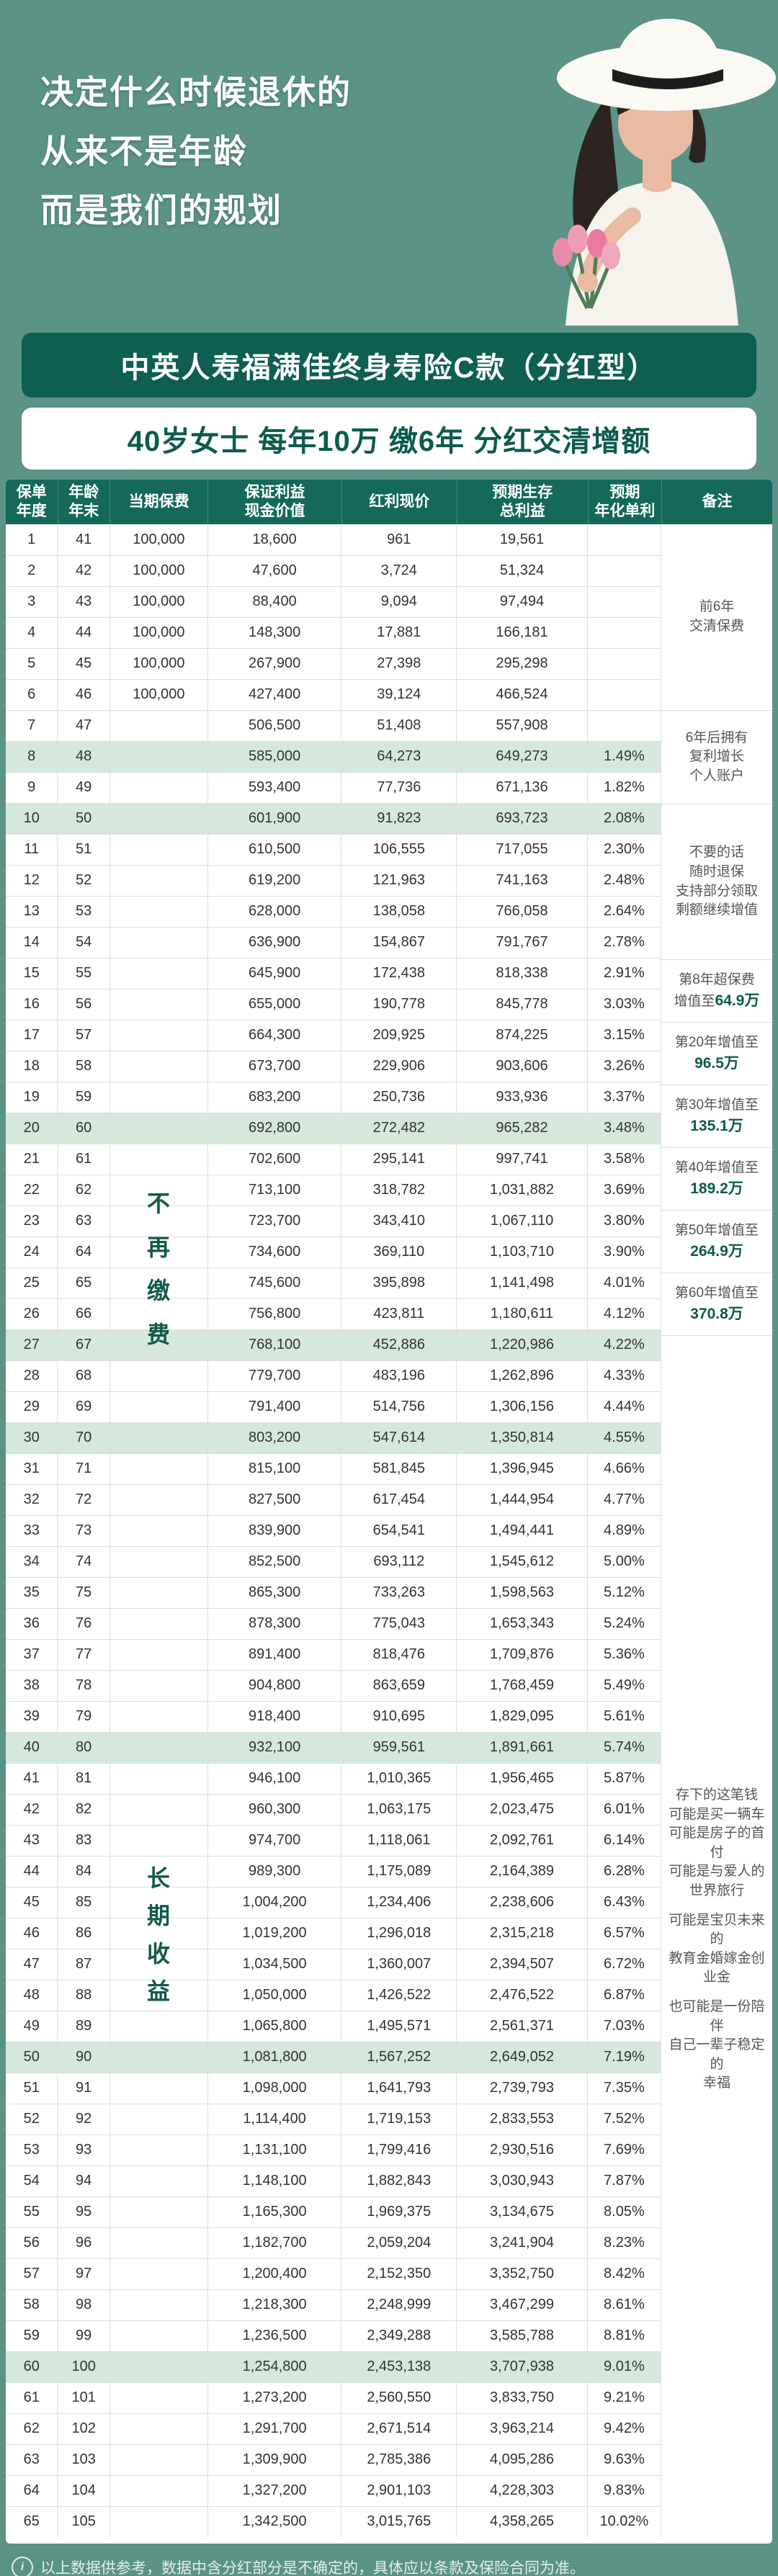 This screenshot has width=778, height=2576. Describe the element at coordinates (274, 1004) in the screenshot. I see `cell-cash-value: 655,000` at that location.